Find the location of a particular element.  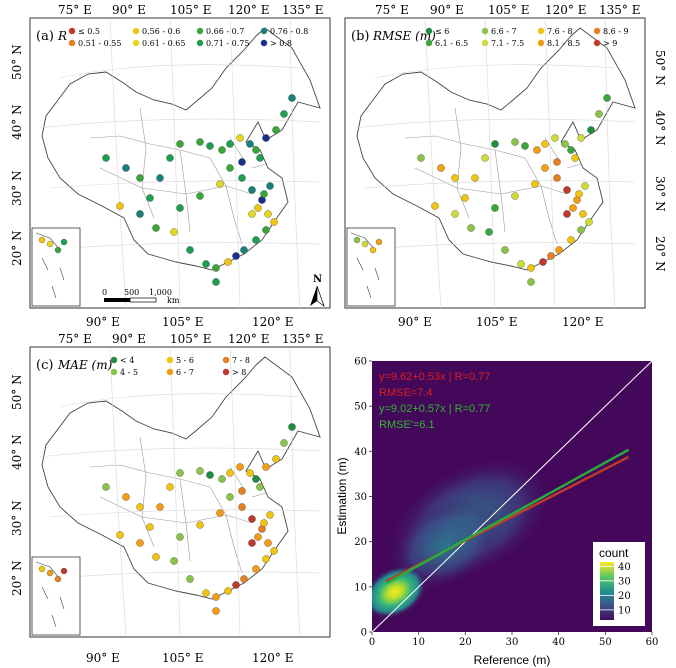

colorbar-title: count is located at coordinates (614, 553).